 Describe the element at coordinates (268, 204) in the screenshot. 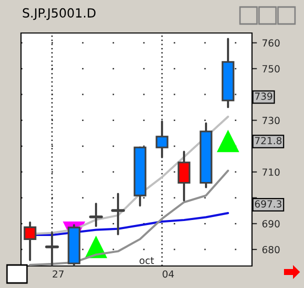

I see `annotation: 697.3` at that location.